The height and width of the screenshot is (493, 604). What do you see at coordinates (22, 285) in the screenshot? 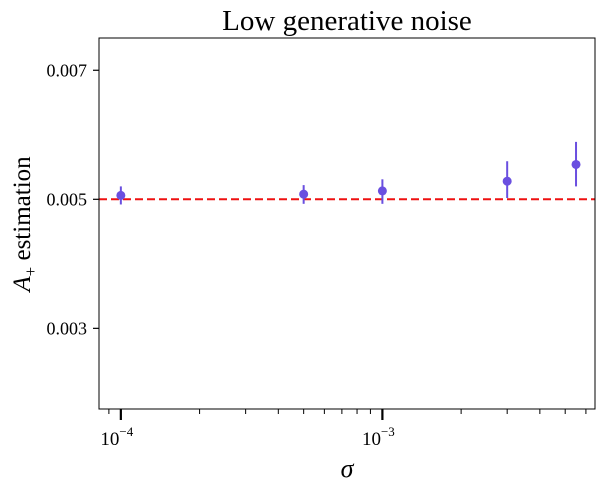
I see `y-axis-label-main: A` at bounding box center [22, 285].